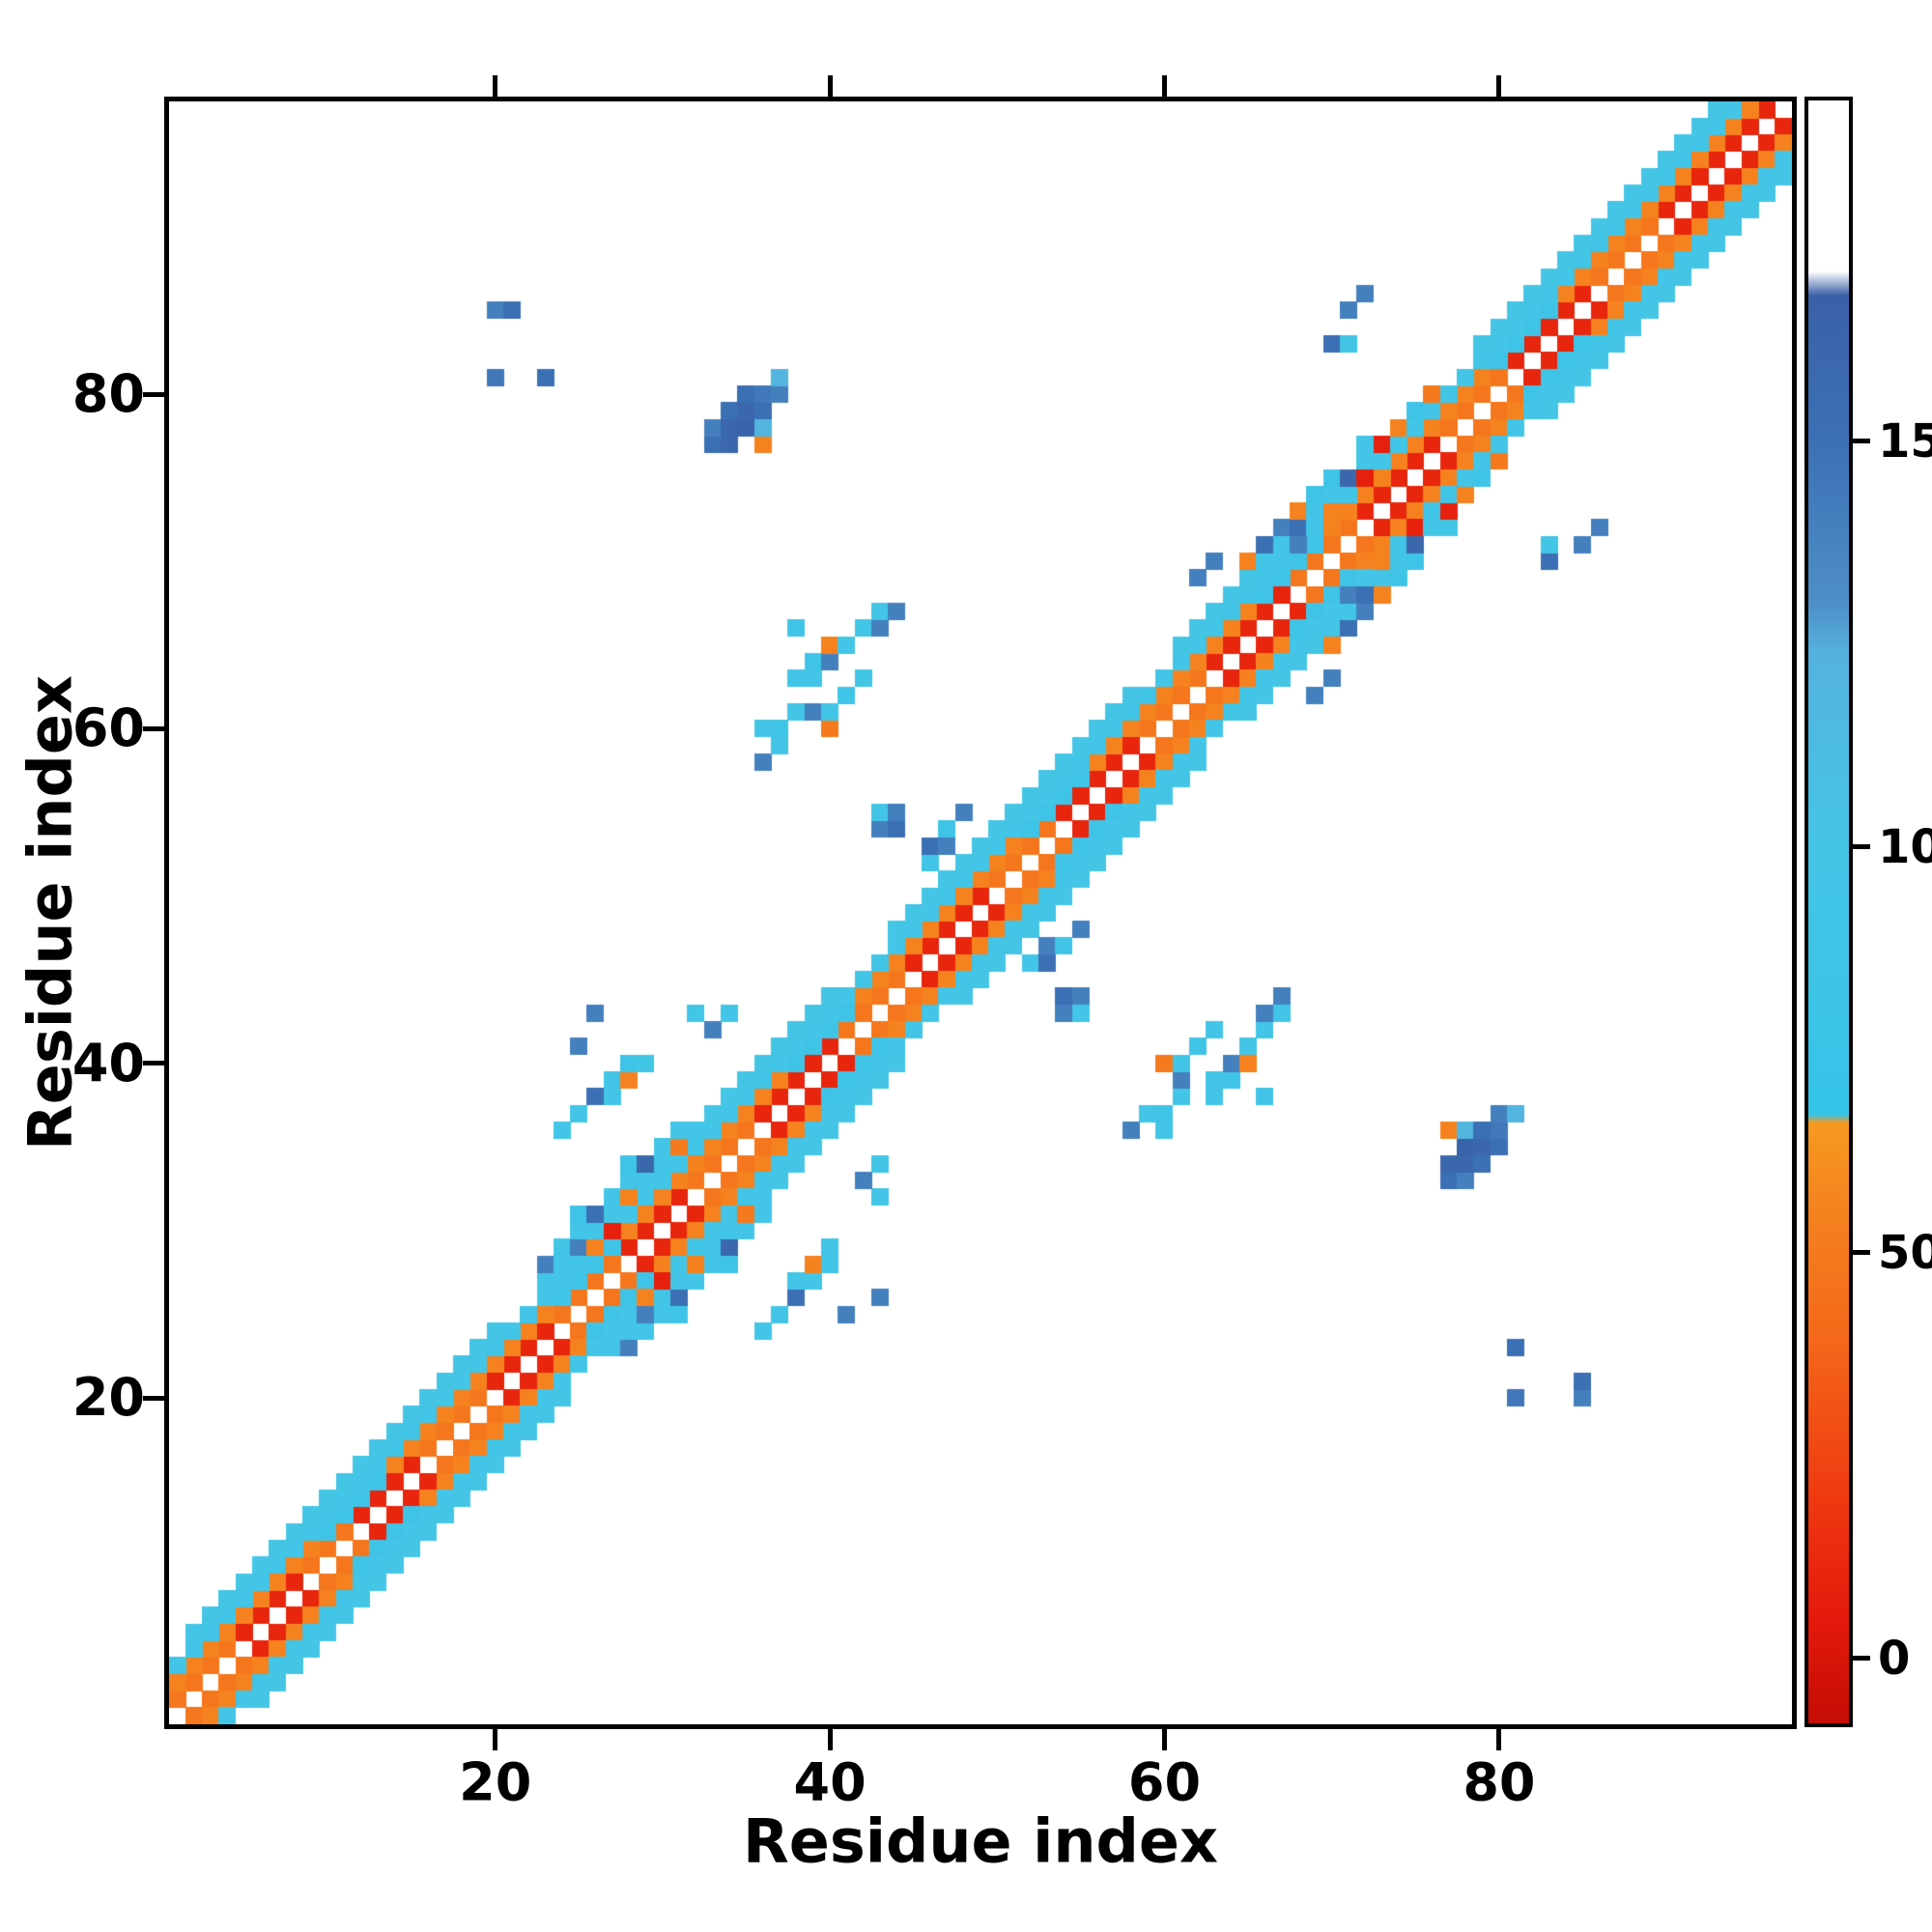 The height and width of the screenshot is (1932, 1932). Describe the element at coordinates (1164, 1782) in the screenshot. I see `x-tick-label: 60` at that location.